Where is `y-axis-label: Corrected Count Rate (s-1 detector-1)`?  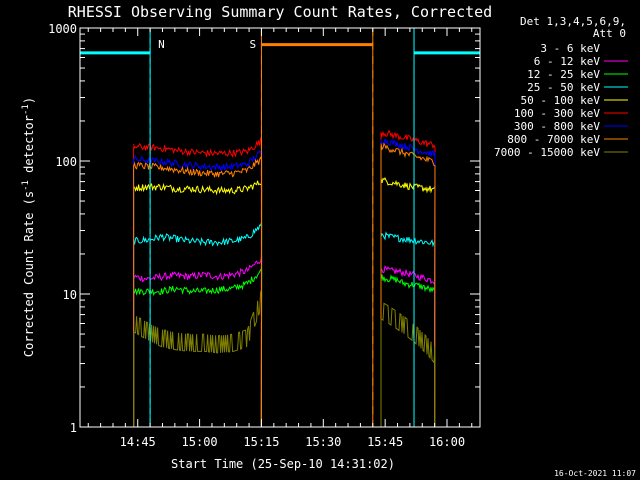
y-axis-label: Corrected Count Rate (s-1 detector-1) is located at coordinates (28, 227).